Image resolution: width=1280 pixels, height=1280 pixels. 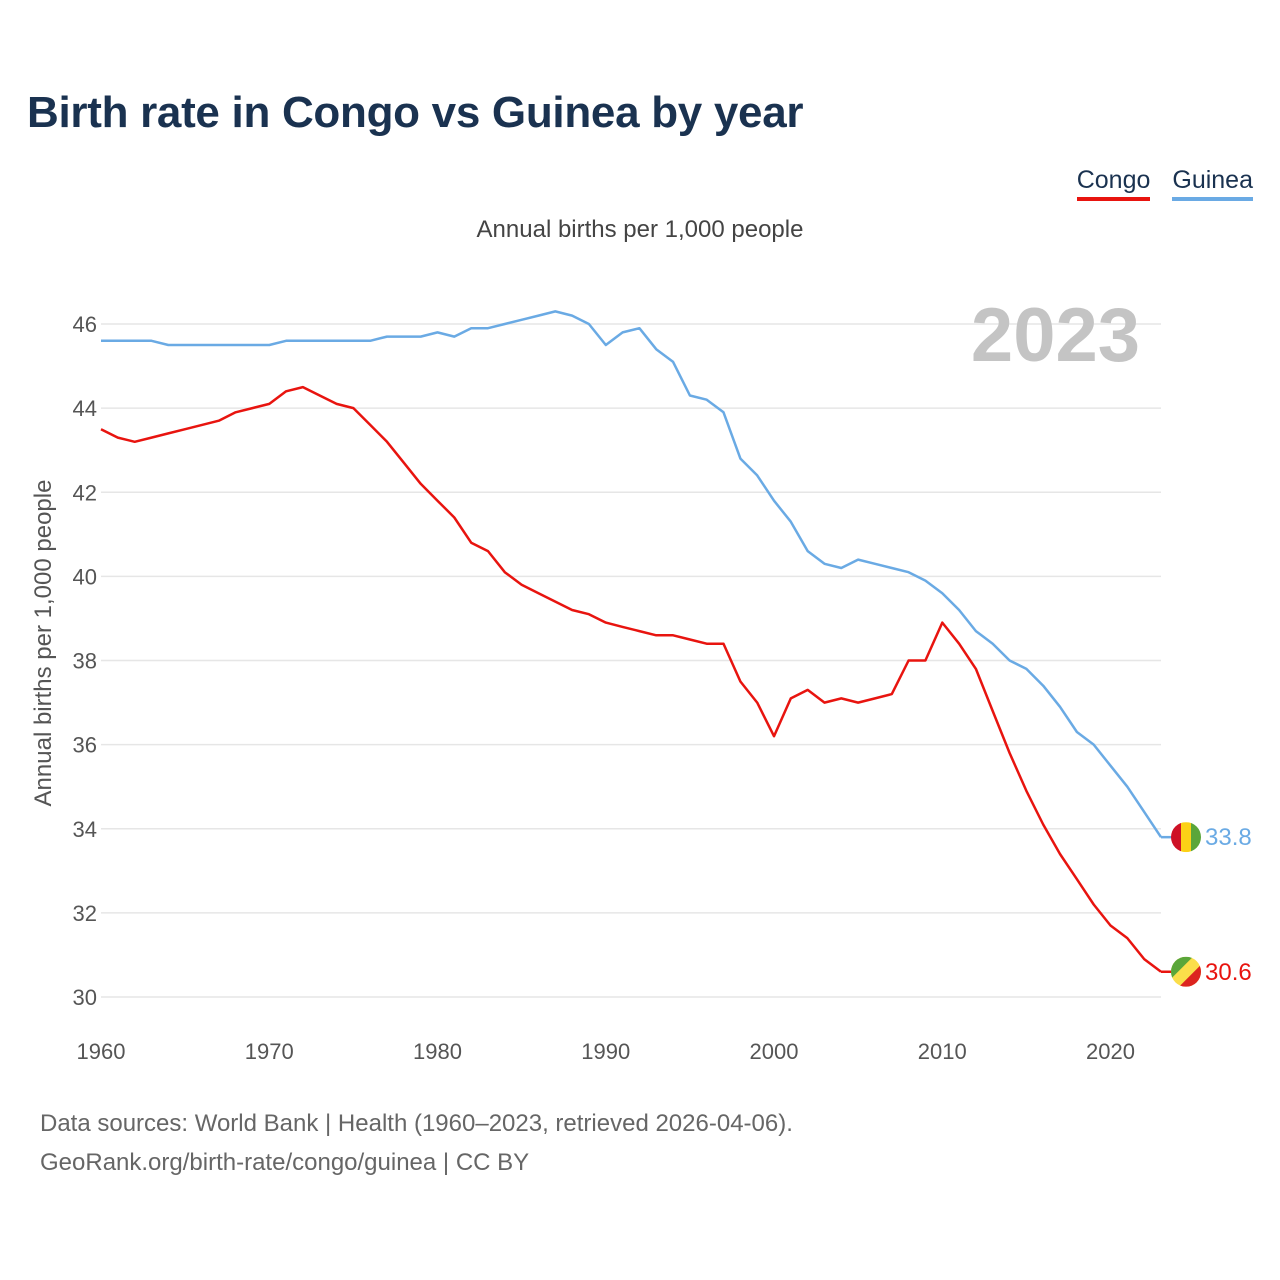 I want to click on y-tick-label: 34, so click(x=85, y=829).